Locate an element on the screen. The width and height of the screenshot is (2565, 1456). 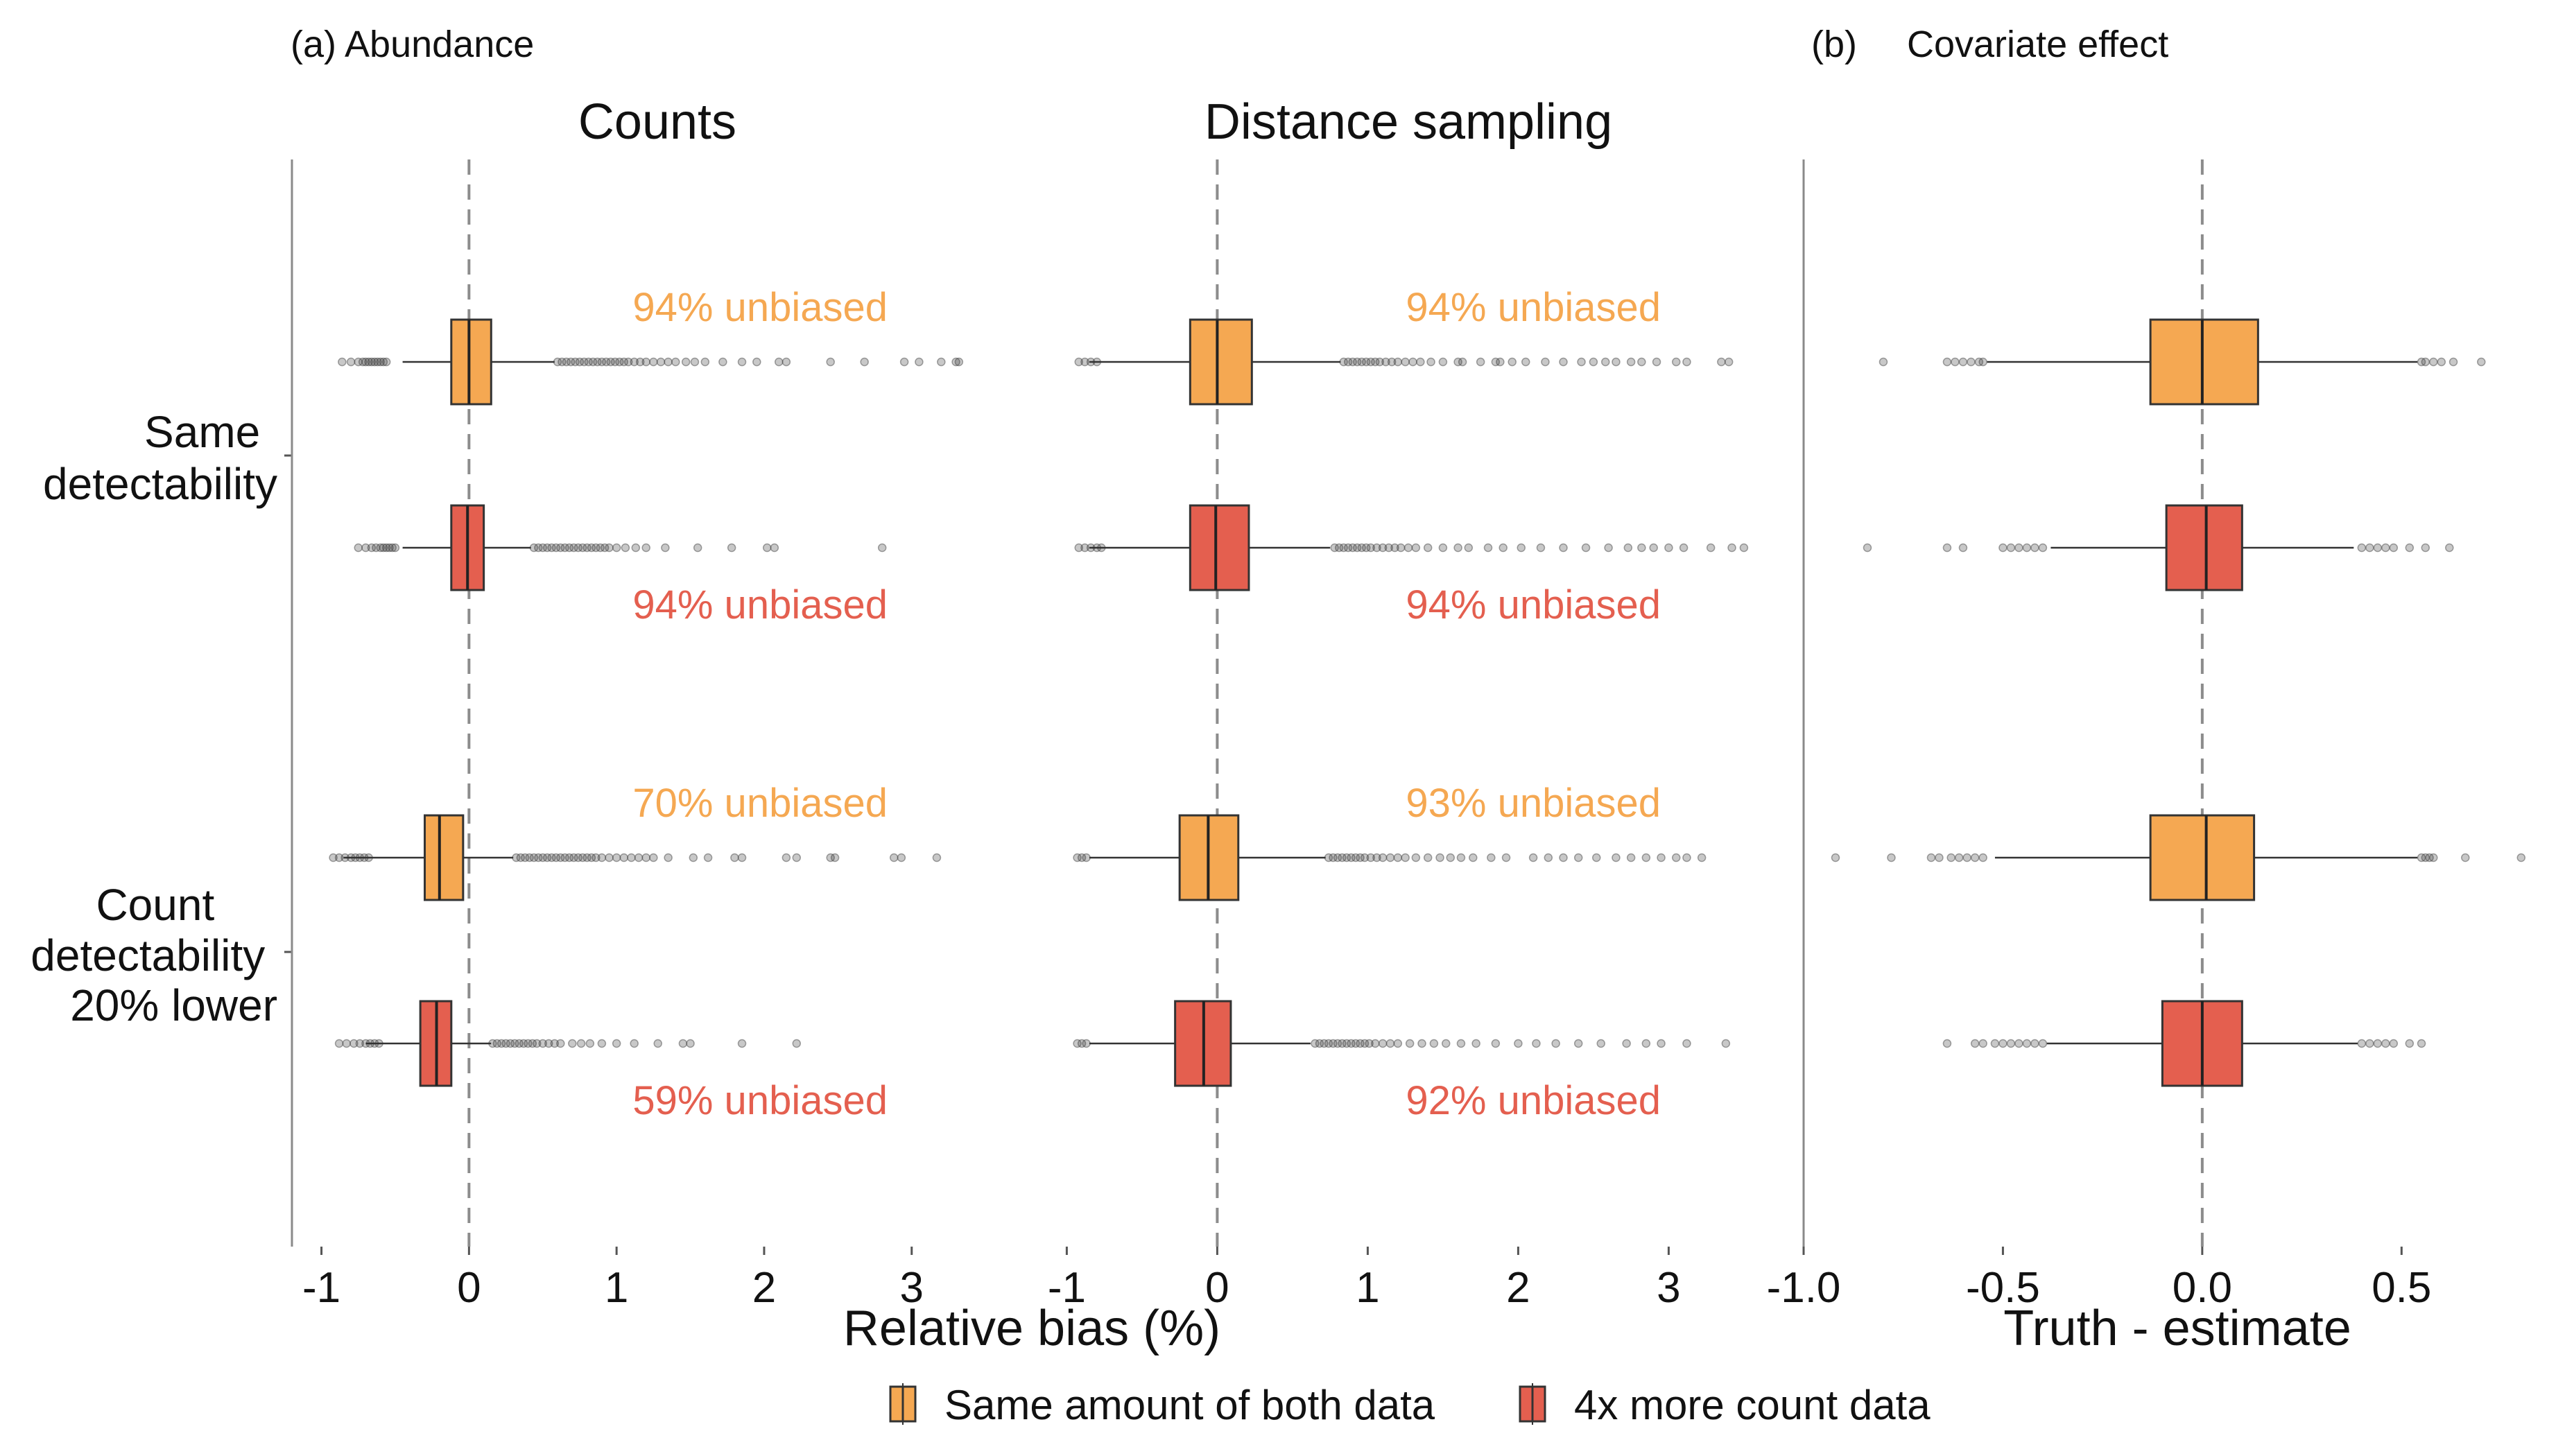
panel-label-covariate-name: Covariate effect is located at coordinates (2037, 44).